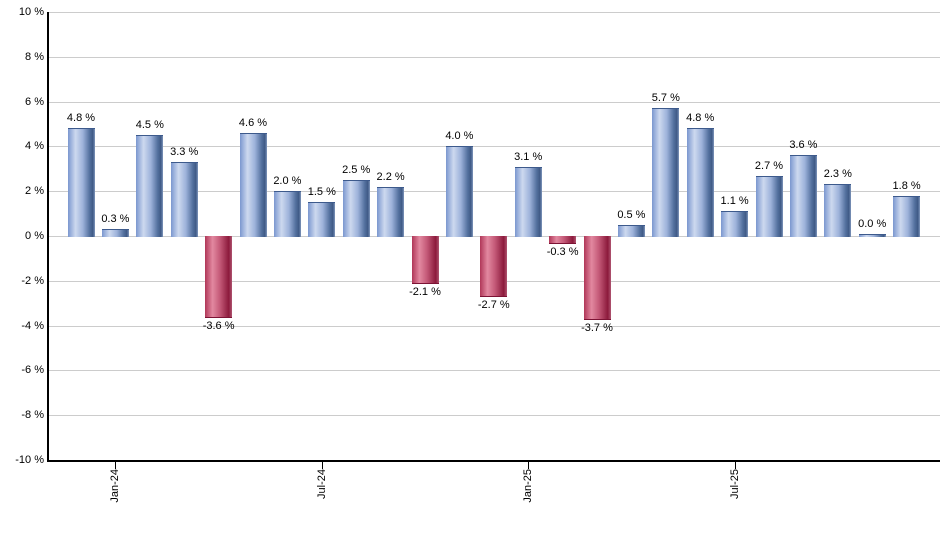  What do you see at coordinates (769, 165) in the screenshot?
I see `bar-value-label: 2.7 %` at bounding box center [769, 165].